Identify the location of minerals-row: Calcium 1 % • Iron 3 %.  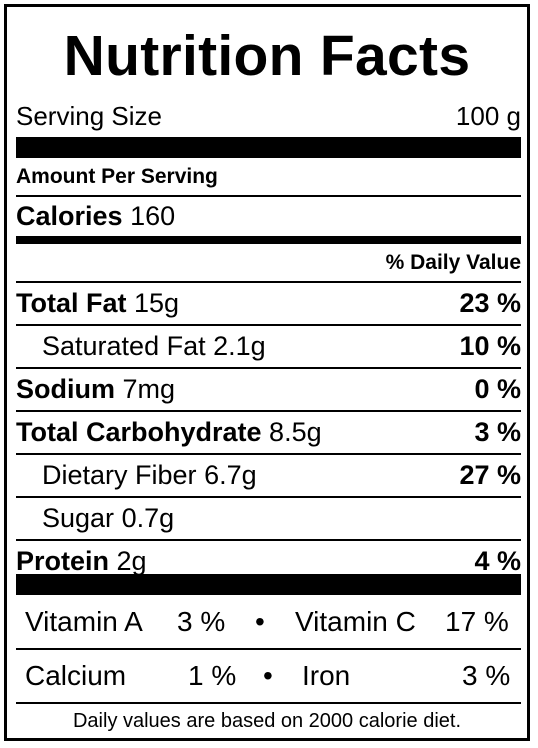
(267, 676).